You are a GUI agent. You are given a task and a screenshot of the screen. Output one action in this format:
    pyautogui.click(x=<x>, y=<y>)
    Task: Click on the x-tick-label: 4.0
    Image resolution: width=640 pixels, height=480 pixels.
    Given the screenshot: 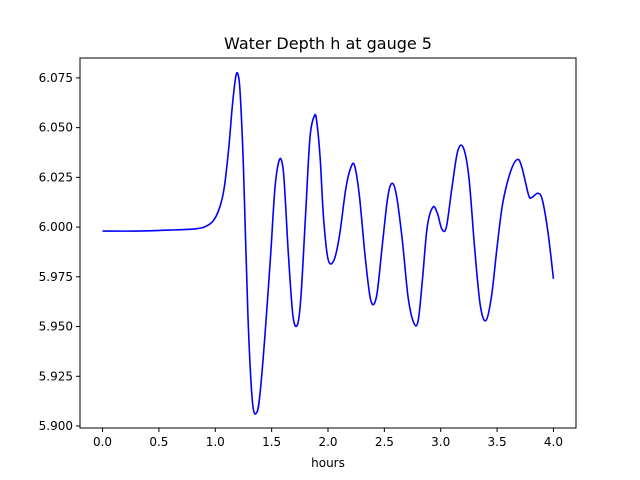 What is the action you would take?
    pyautogui.click(x=553, y=442)
    